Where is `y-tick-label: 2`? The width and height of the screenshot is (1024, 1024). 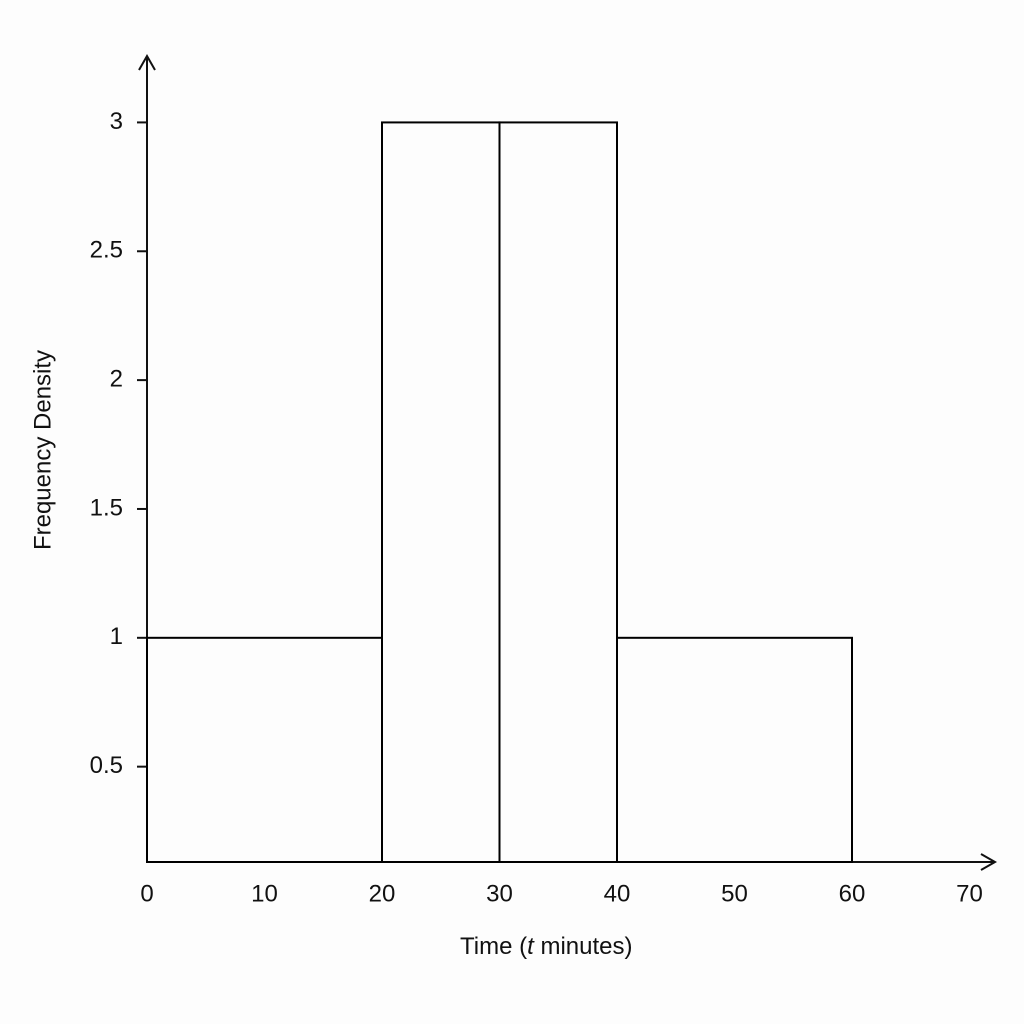 y-tick-label: 2 is located at coordinates (116, 378).